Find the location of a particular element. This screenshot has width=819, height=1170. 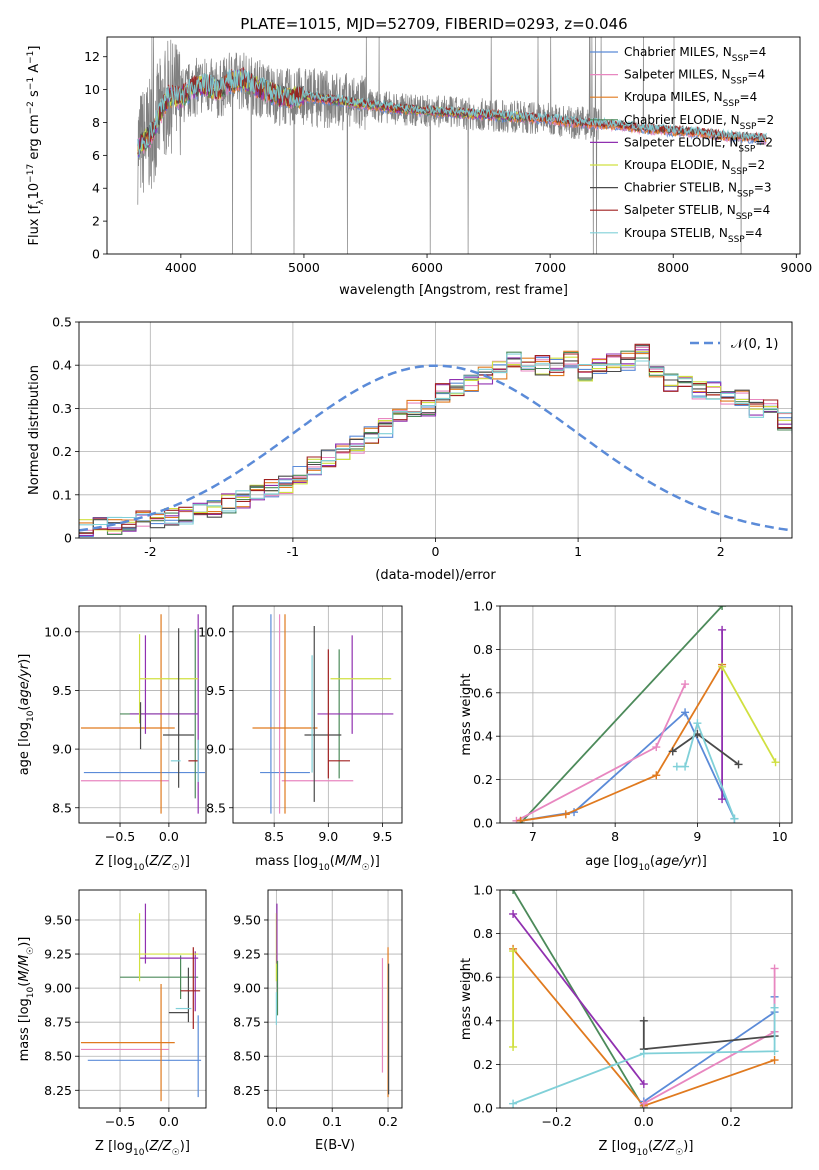

gaussian-curve is located at coordinates (434, 448).